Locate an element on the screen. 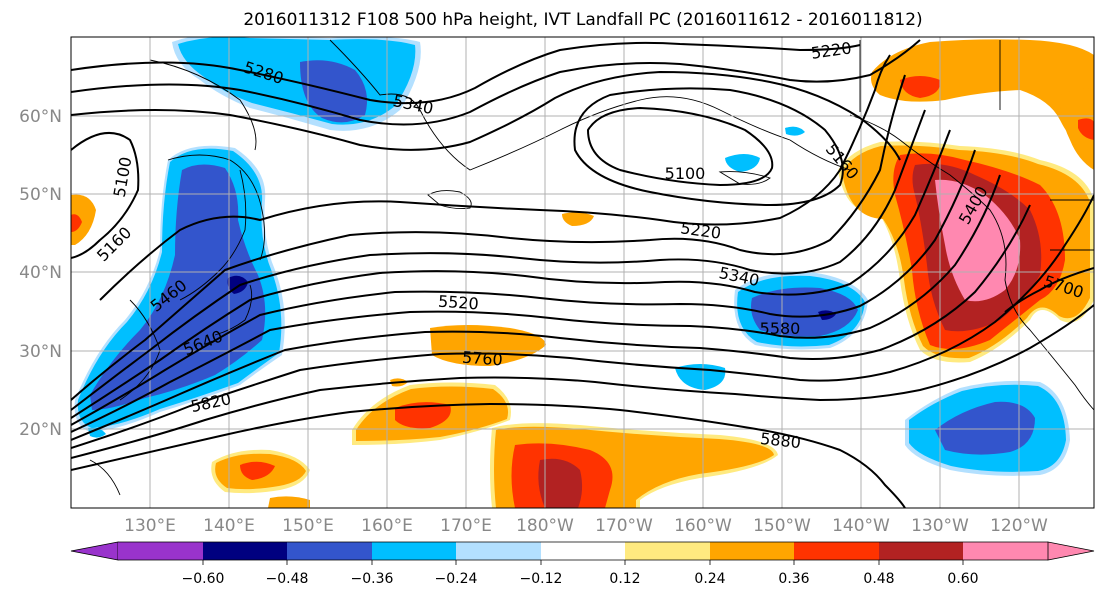  lat-label: 40°N is located at coordinates (40, 273).